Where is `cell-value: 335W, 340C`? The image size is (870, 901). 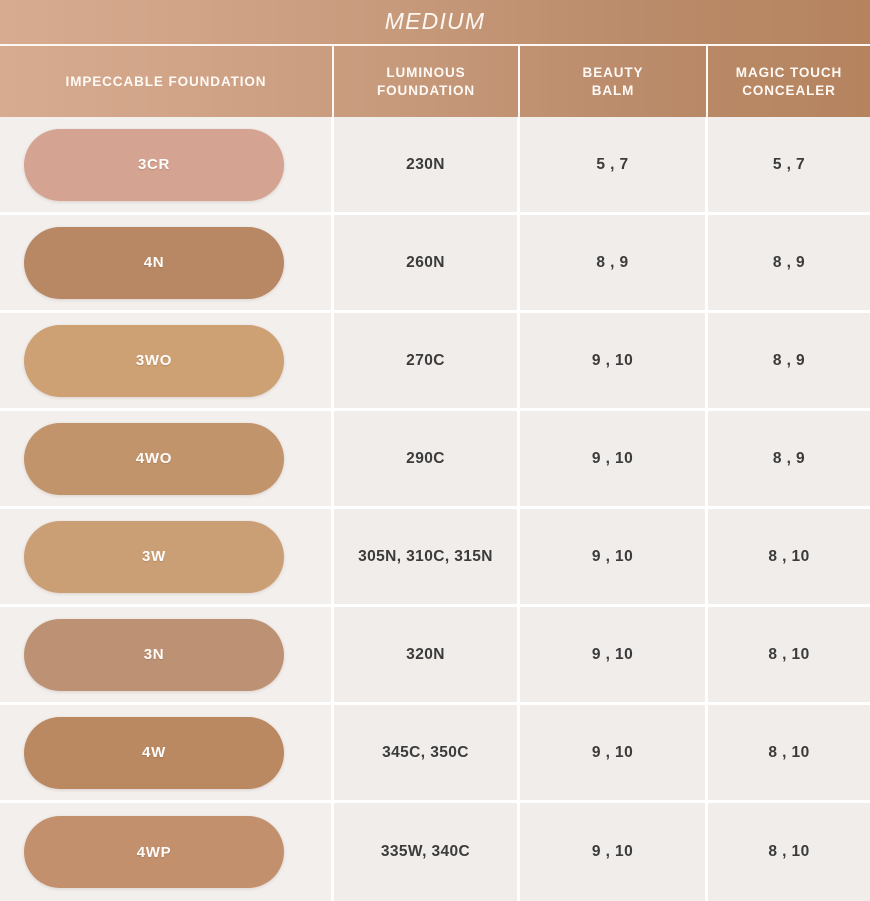
cell-value: 335W, 340C is located at coordinates (425, 851).